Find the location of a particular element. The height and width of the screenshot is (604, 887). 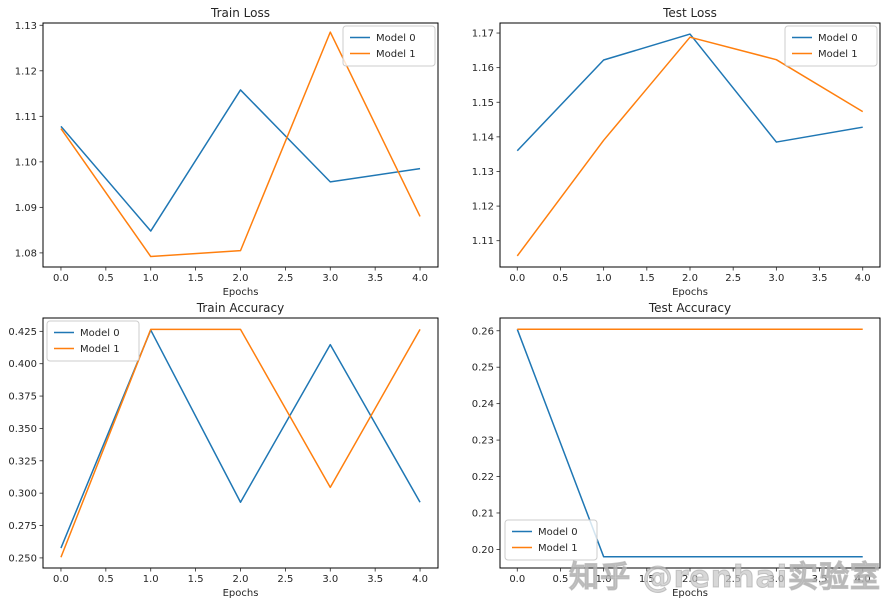

y-axis-ticks: 1.08 1.09 1.10 1.11 1.12 1.13 is located at coordinates (29, 140).